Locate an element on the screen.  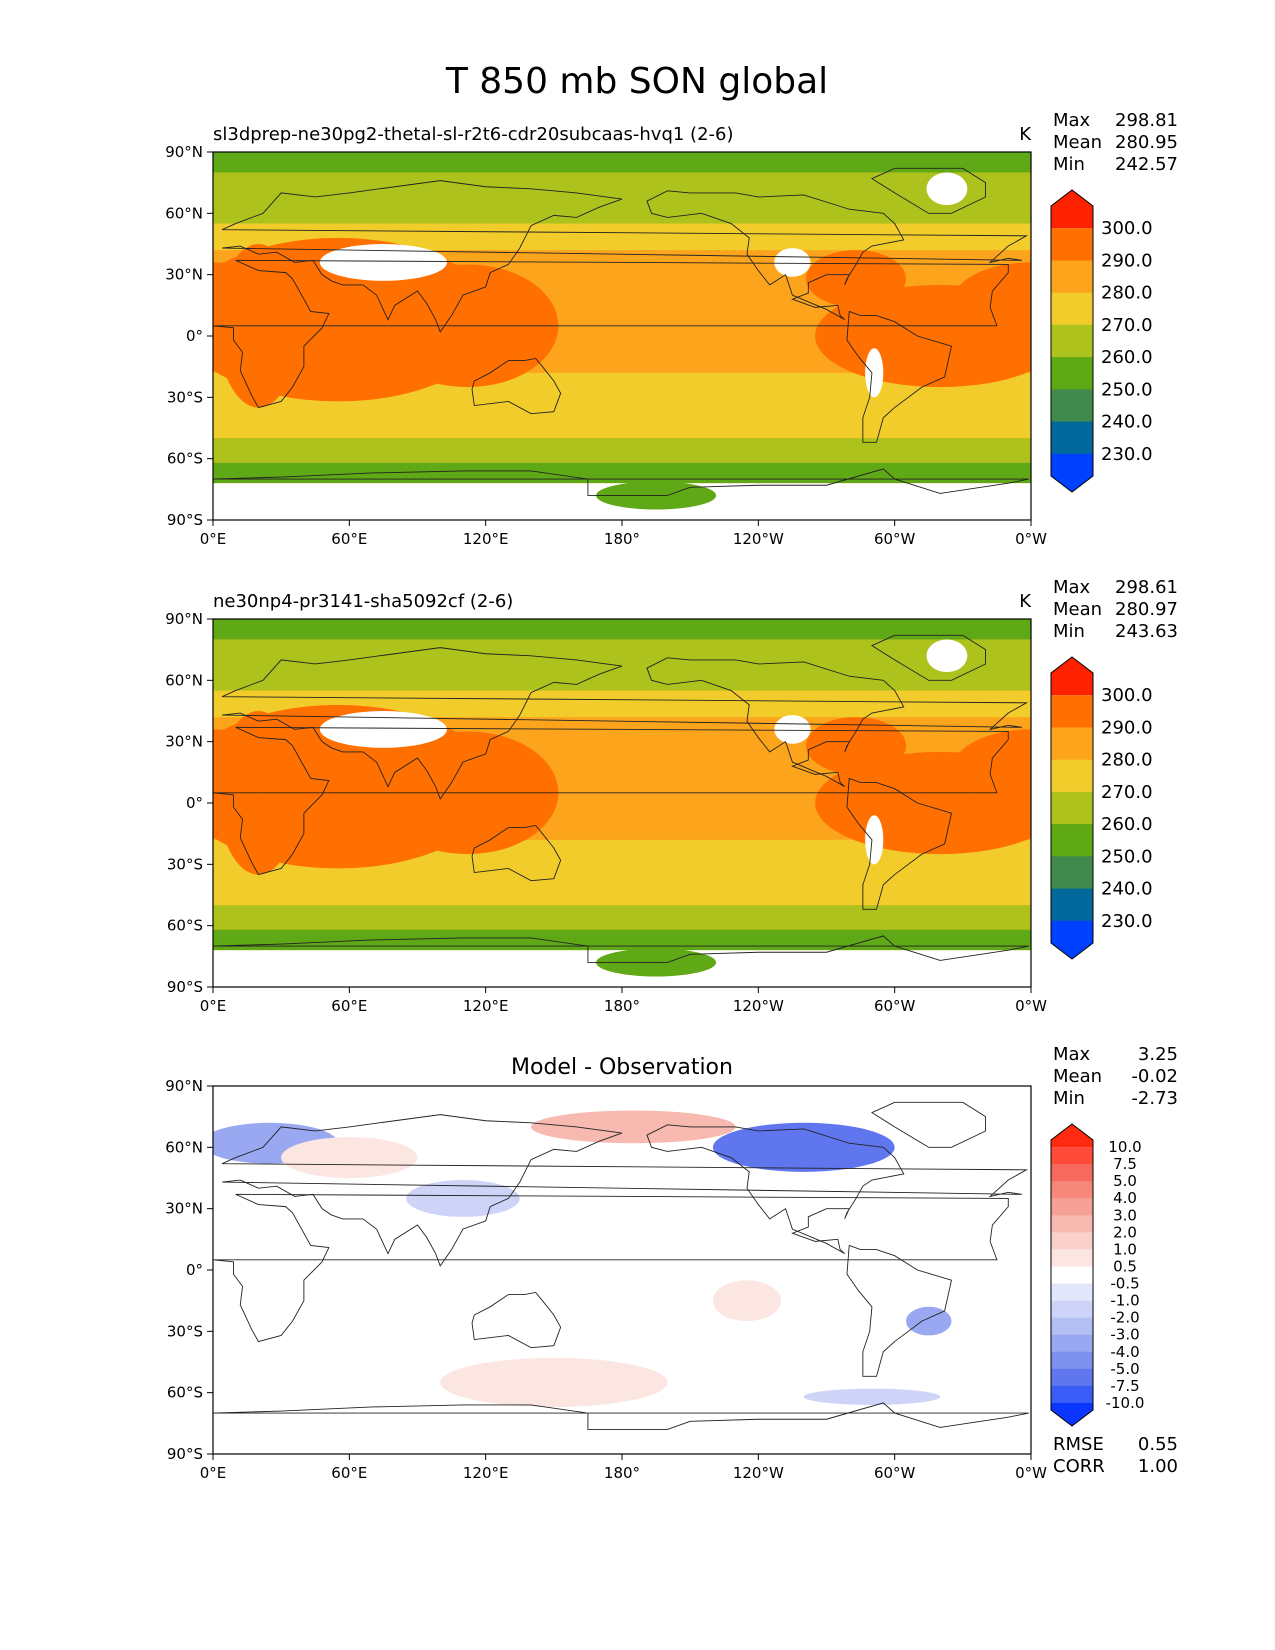
colorbar-level-label: -7.5 is located at coordinates (1124, 1386).